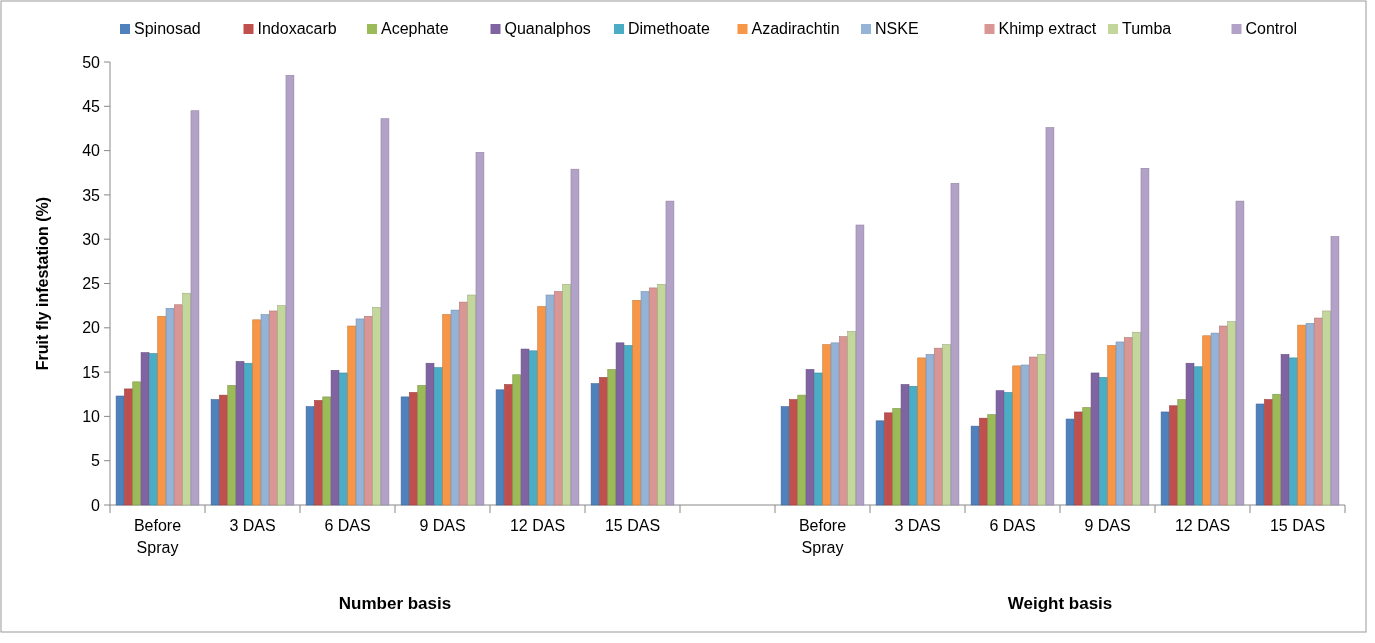  What do you see at coordinates (537, 525) in the screenshot?
I see `x-tick-label: 12 DAS` at bounding box center [537, 525].